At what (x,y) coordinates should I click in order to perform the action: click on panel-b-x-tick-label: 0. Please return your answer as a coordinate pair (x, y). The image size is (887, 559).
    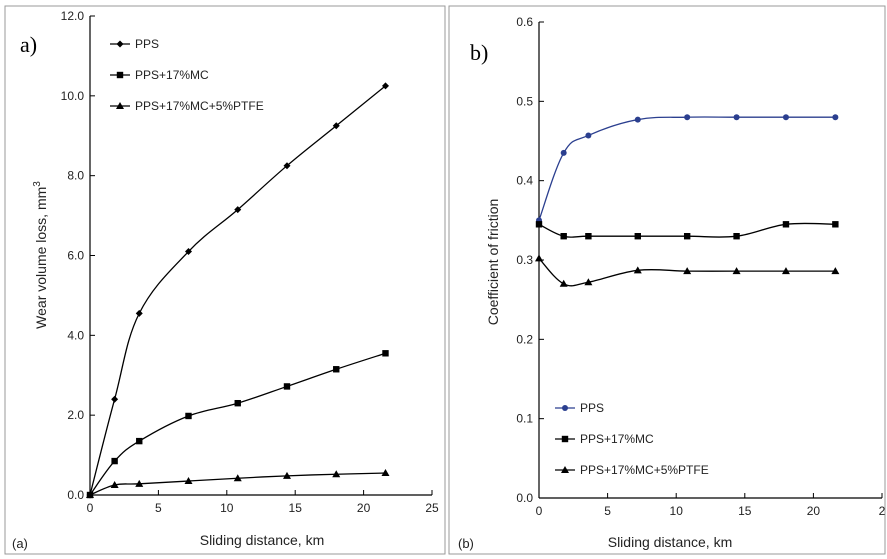
    Looking at the image, I should click on (539, 511).